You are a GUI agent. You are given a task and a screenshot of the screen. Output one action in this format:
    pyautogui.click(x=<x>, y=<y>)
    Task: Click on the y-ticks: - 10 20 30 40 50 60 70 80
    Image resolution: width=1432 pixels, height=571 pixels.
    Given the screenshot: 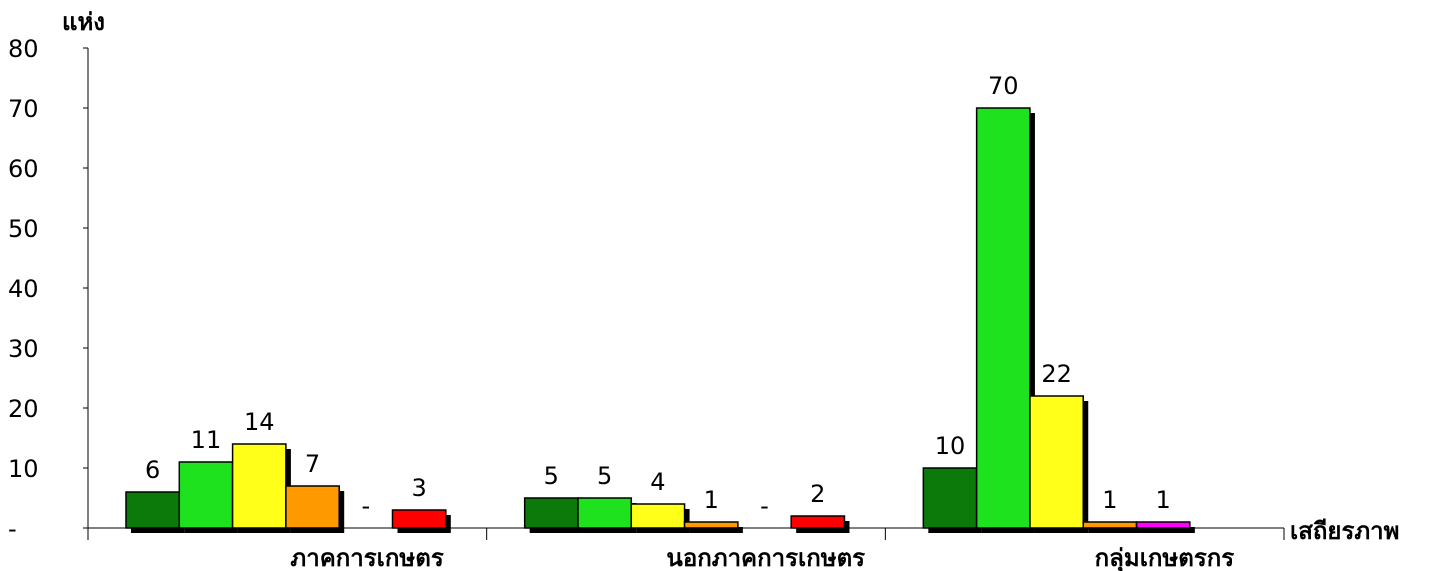 What is the action you would take?
    pyautogui.click(x=48, y=289)
    